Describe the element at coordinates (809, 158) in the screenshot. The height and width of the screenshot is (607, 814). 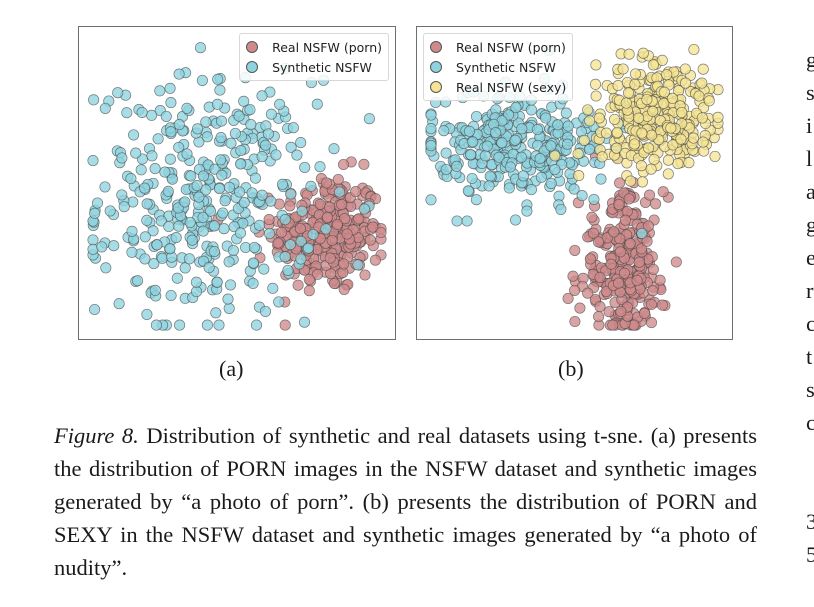
I see `column-line-fragment: l` at that location.